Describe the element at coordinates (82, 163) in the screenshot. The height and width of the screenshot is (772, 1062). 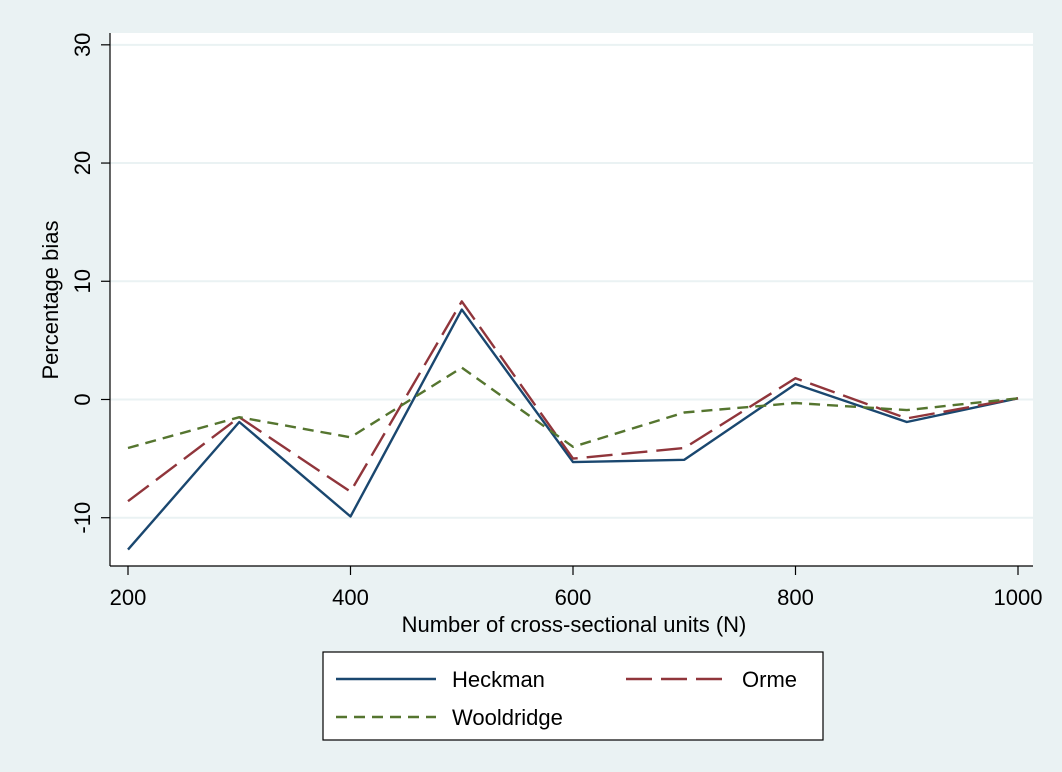
I see `y-tick-label: 20` at that location.